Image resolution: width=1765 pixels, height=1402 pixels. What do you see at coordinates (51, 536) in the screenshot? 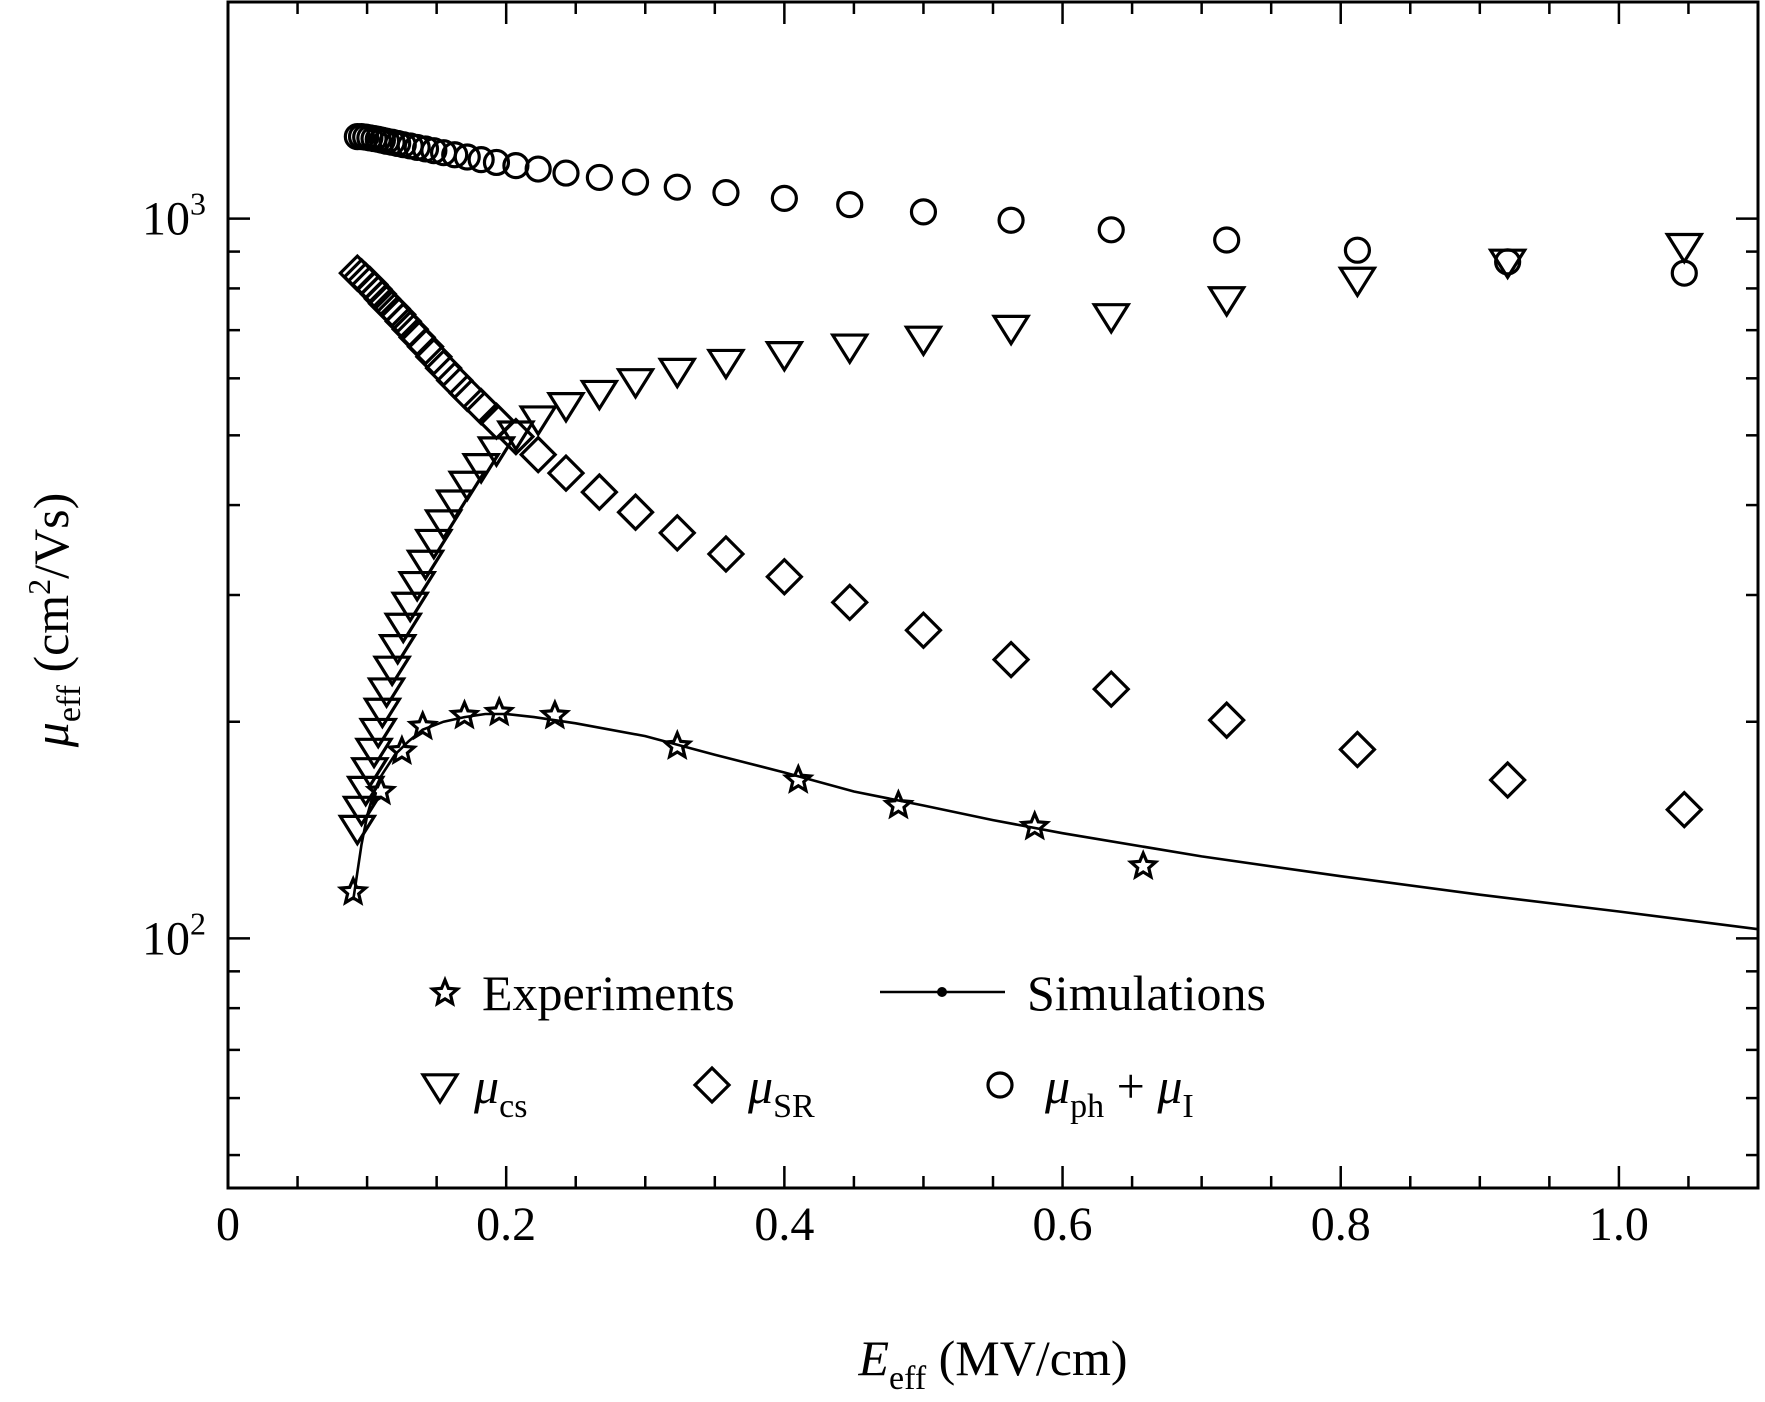
I see `y-axis-unit-rest: /Vs)` at bounding box center [51, 536].